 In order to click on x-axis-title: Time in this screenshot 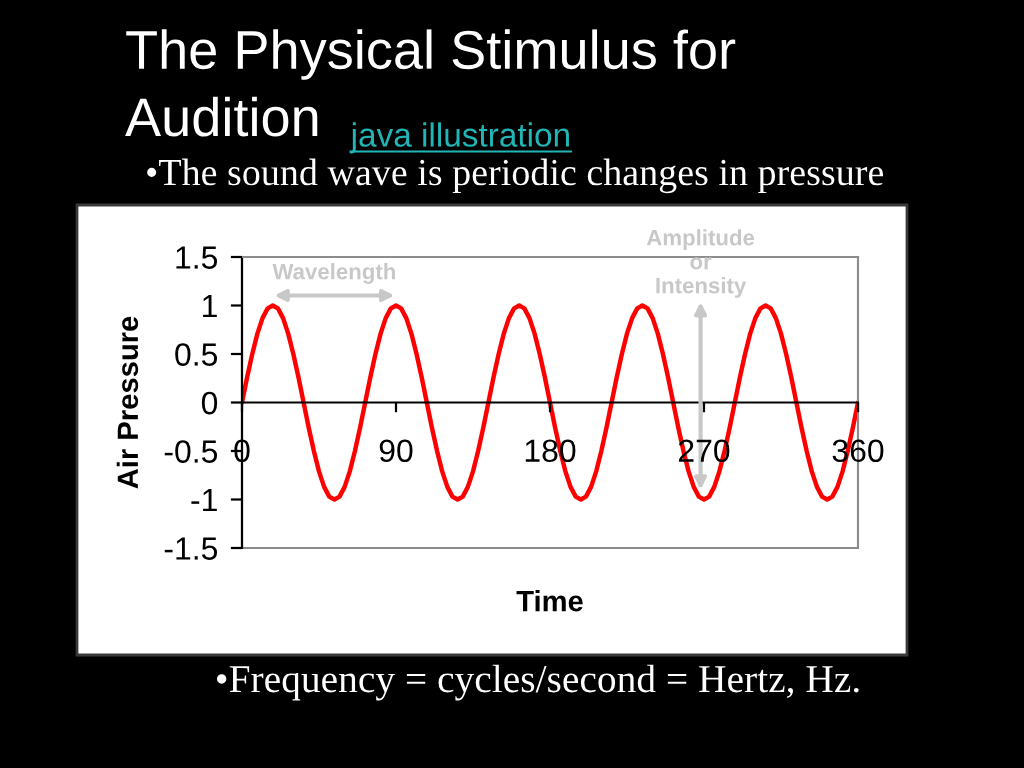, I will do `click(549, 601)`.